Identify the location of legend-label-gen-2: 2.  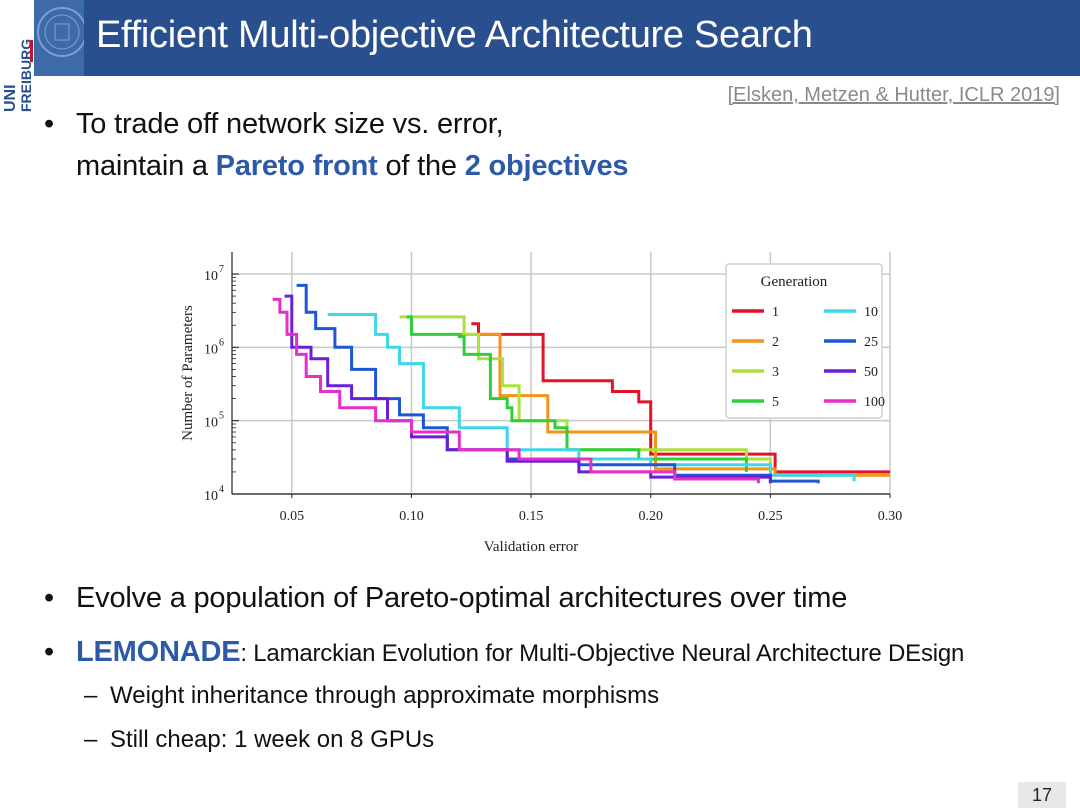
(775, 342).